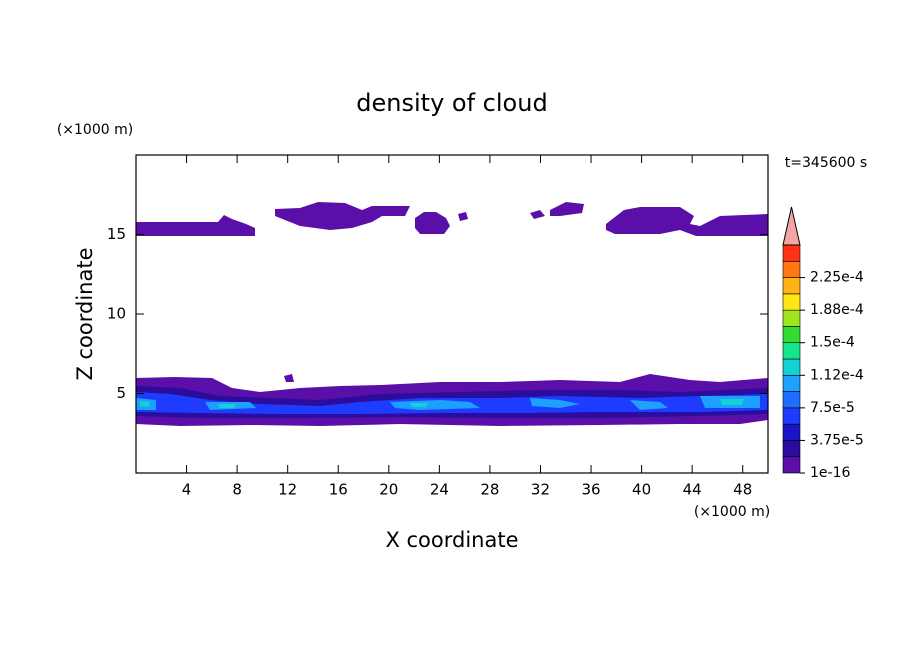 The image size is (904, 654). I want to click on colorbar-tick-label: 1.12e-4, so click(837, 375).